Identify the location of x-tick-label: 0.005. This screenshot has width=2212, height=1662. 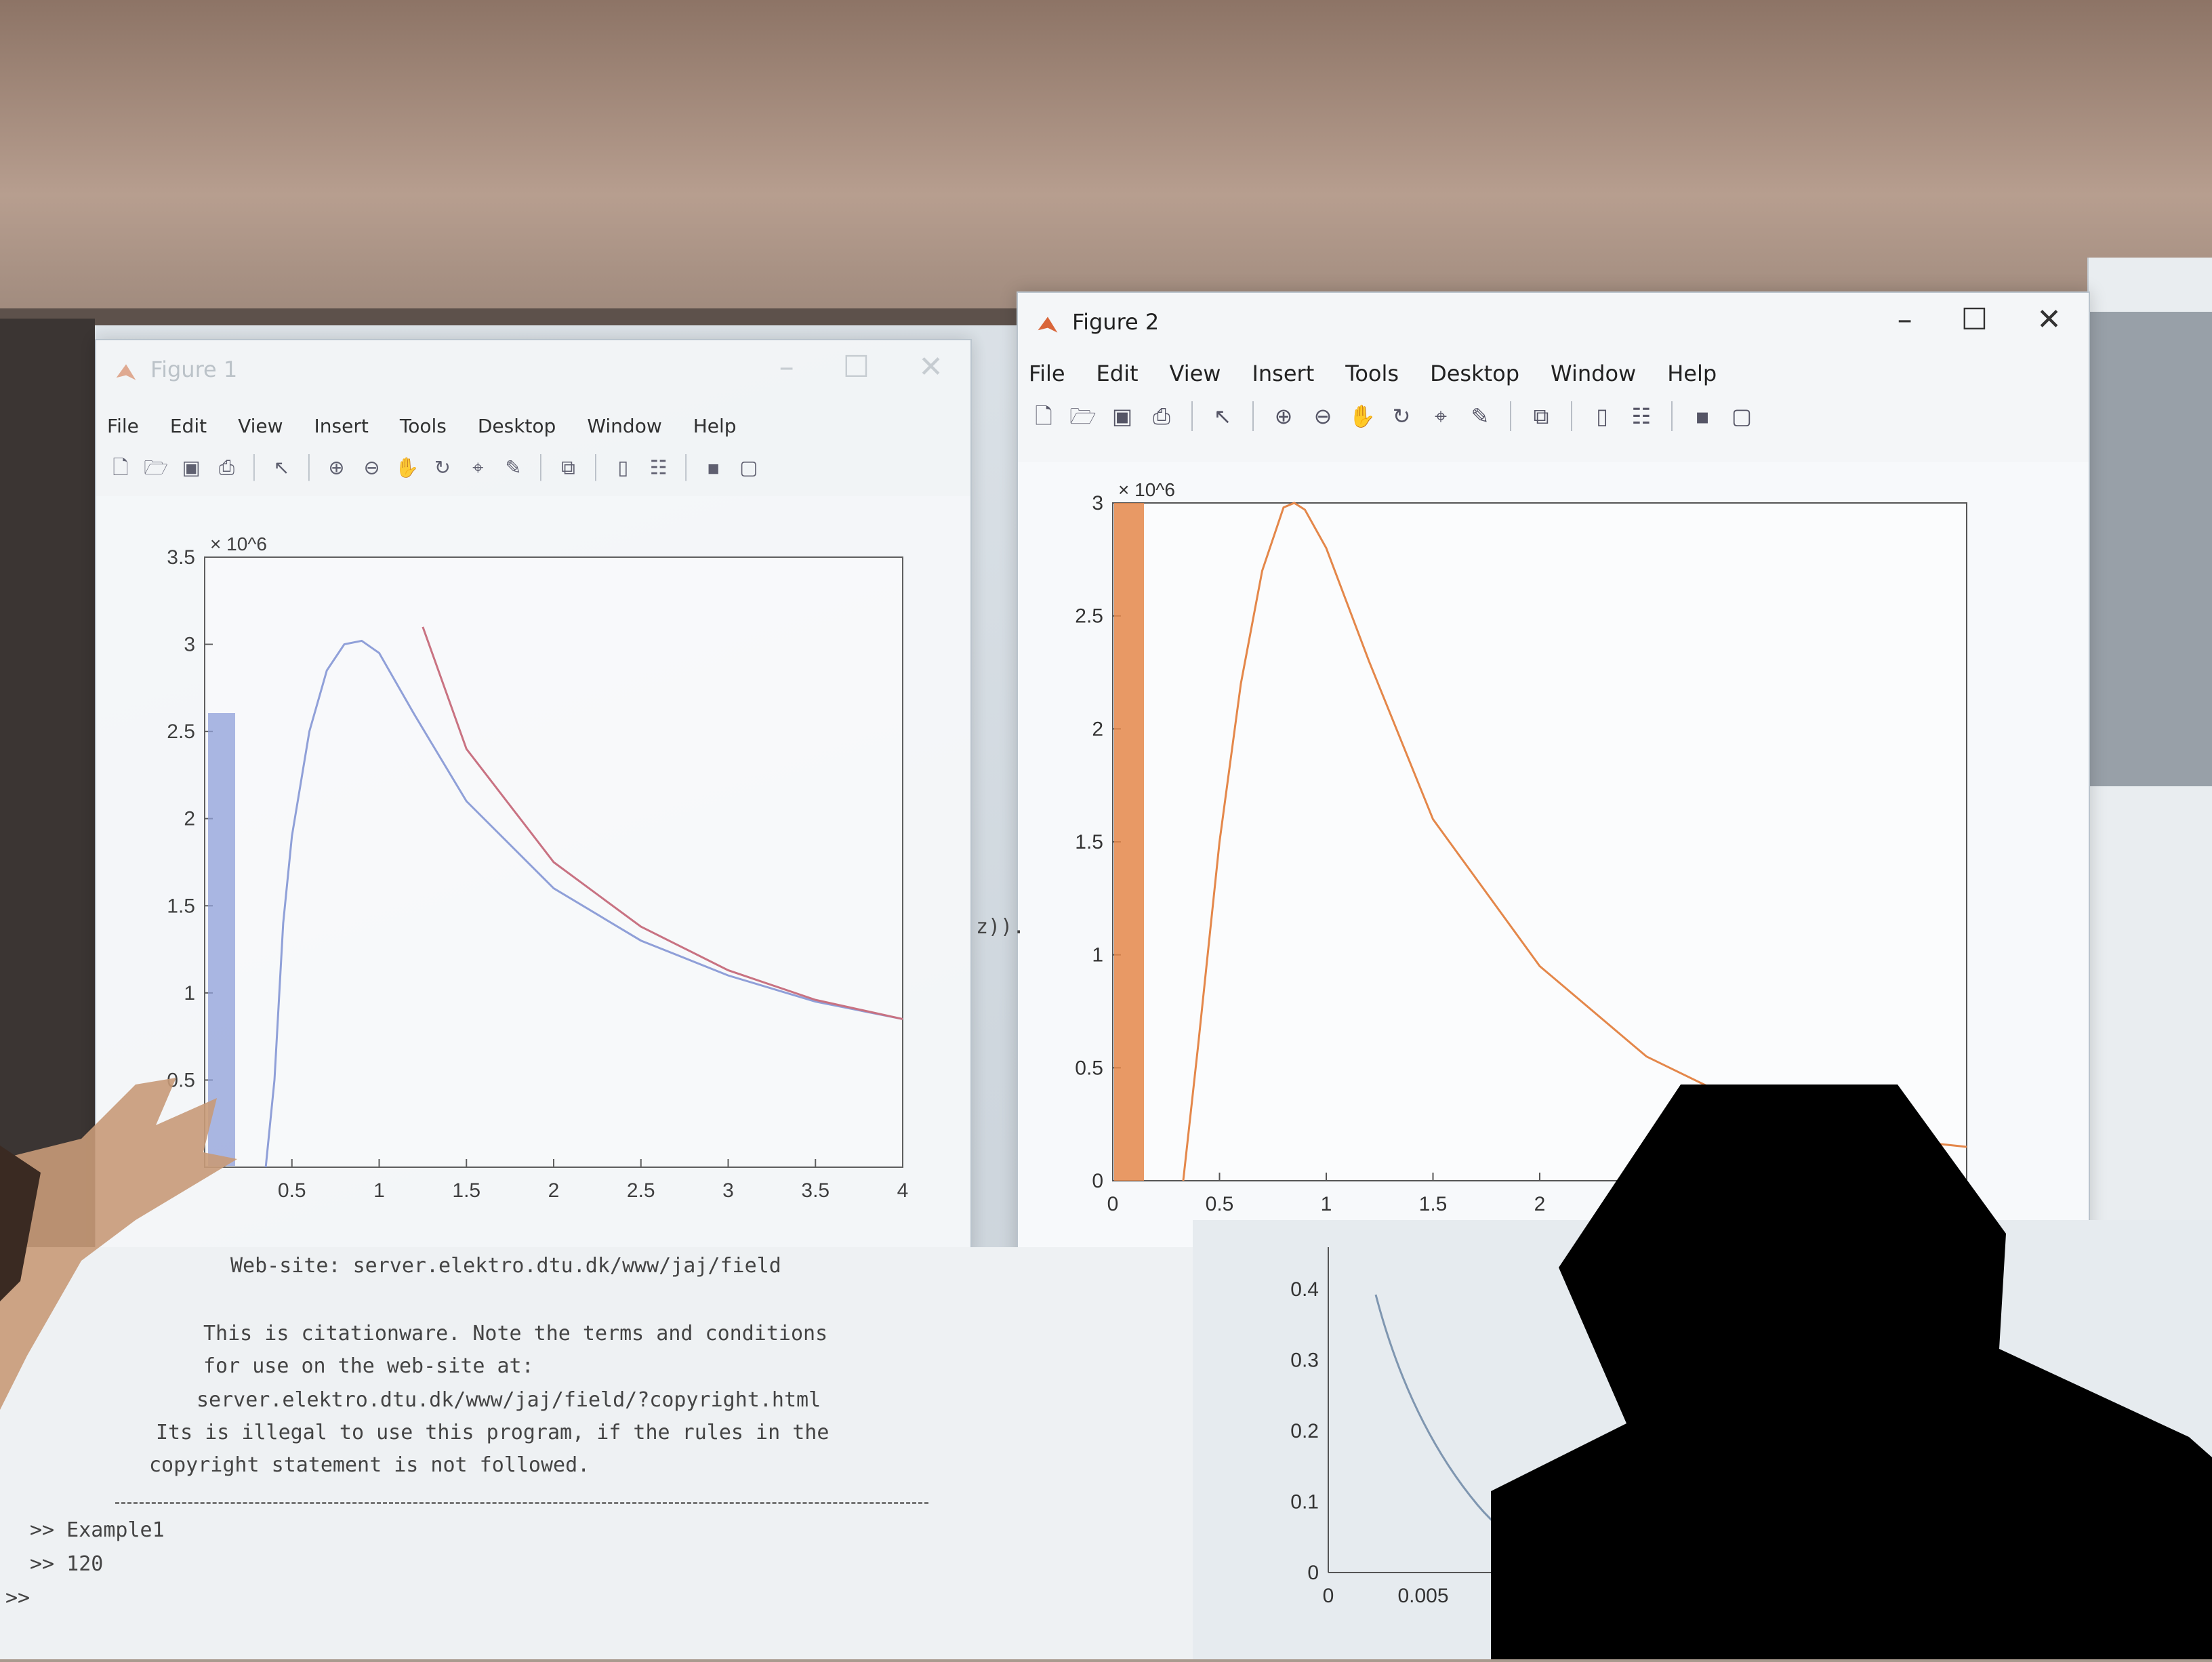
(1422, 1596).